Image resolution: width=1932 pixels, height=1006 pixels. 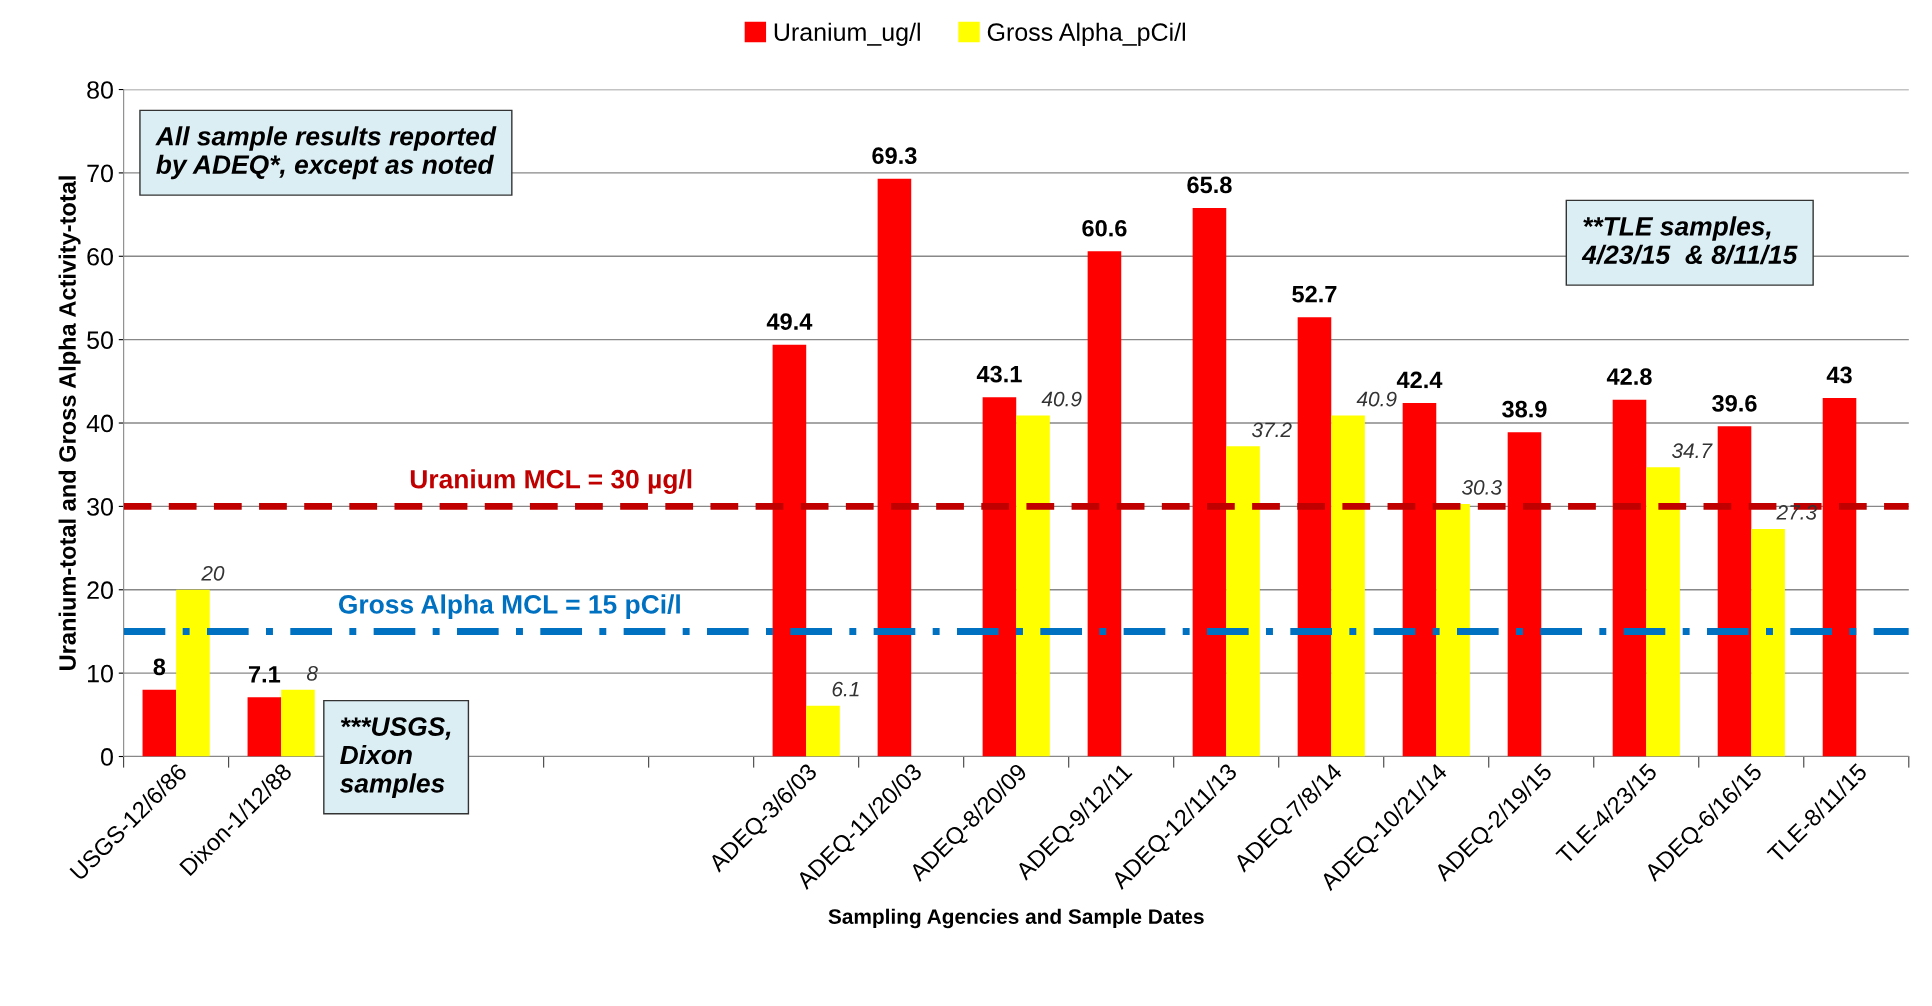 I want to click on y-tick-label: 80, so click(x=100, y=90).